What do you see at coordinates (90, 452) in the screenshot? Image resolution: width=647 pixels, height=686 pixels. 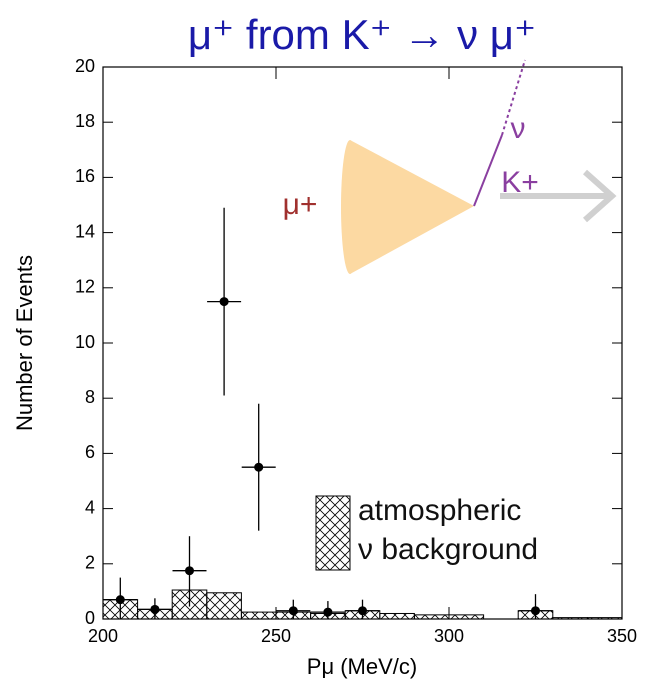 I see `y-tick-label: 6` at bounding box center [90, 452].